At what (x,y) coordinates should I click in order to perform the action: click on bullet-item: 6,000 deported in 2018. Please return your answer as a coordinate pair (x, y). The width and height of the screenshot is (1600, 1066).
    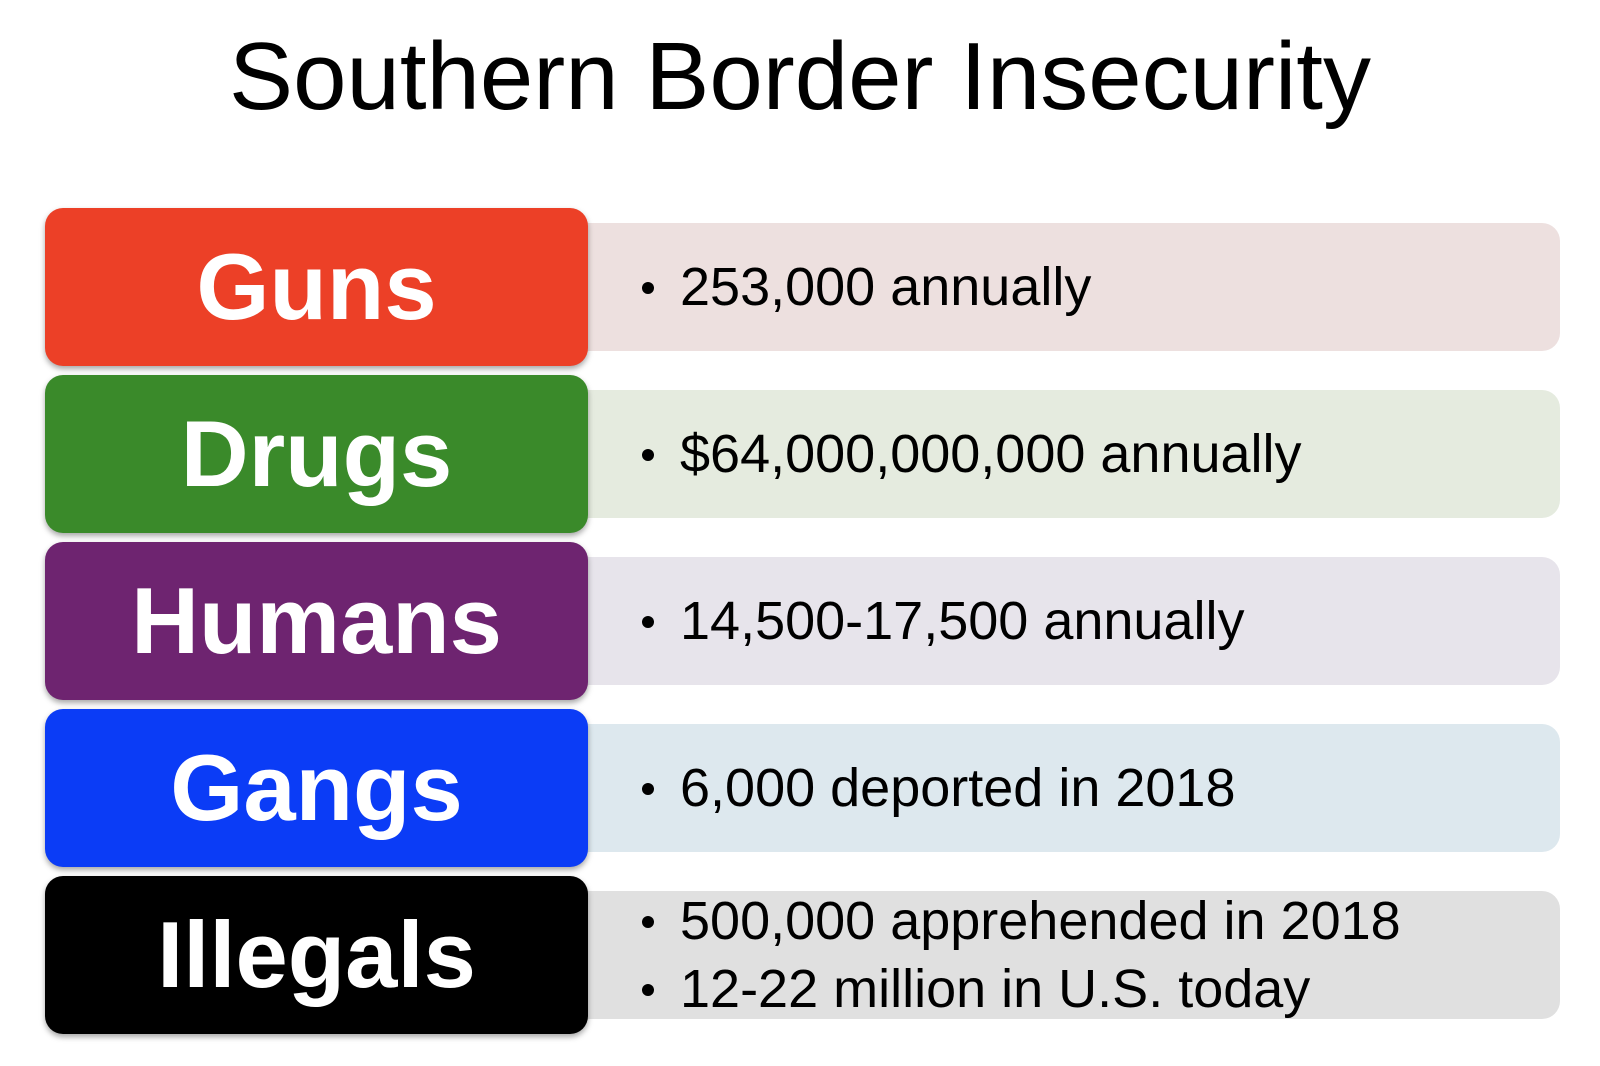
    Looking at the image, I should click on (1101, 788).